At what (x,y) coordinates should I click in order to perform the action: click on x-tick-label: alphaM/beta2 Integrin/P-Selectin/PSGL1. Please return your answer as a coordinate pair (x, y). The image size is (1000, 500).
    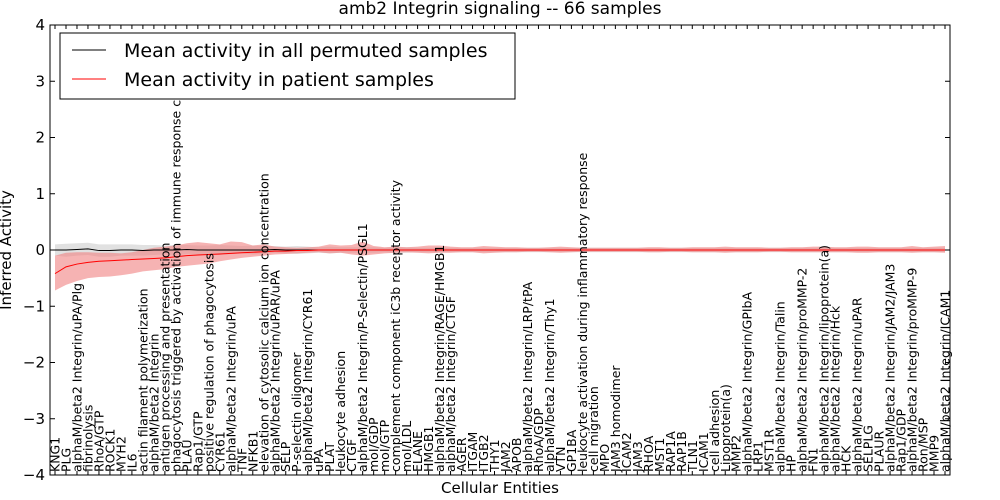
    Looking at the image, I should click on (362, 347).